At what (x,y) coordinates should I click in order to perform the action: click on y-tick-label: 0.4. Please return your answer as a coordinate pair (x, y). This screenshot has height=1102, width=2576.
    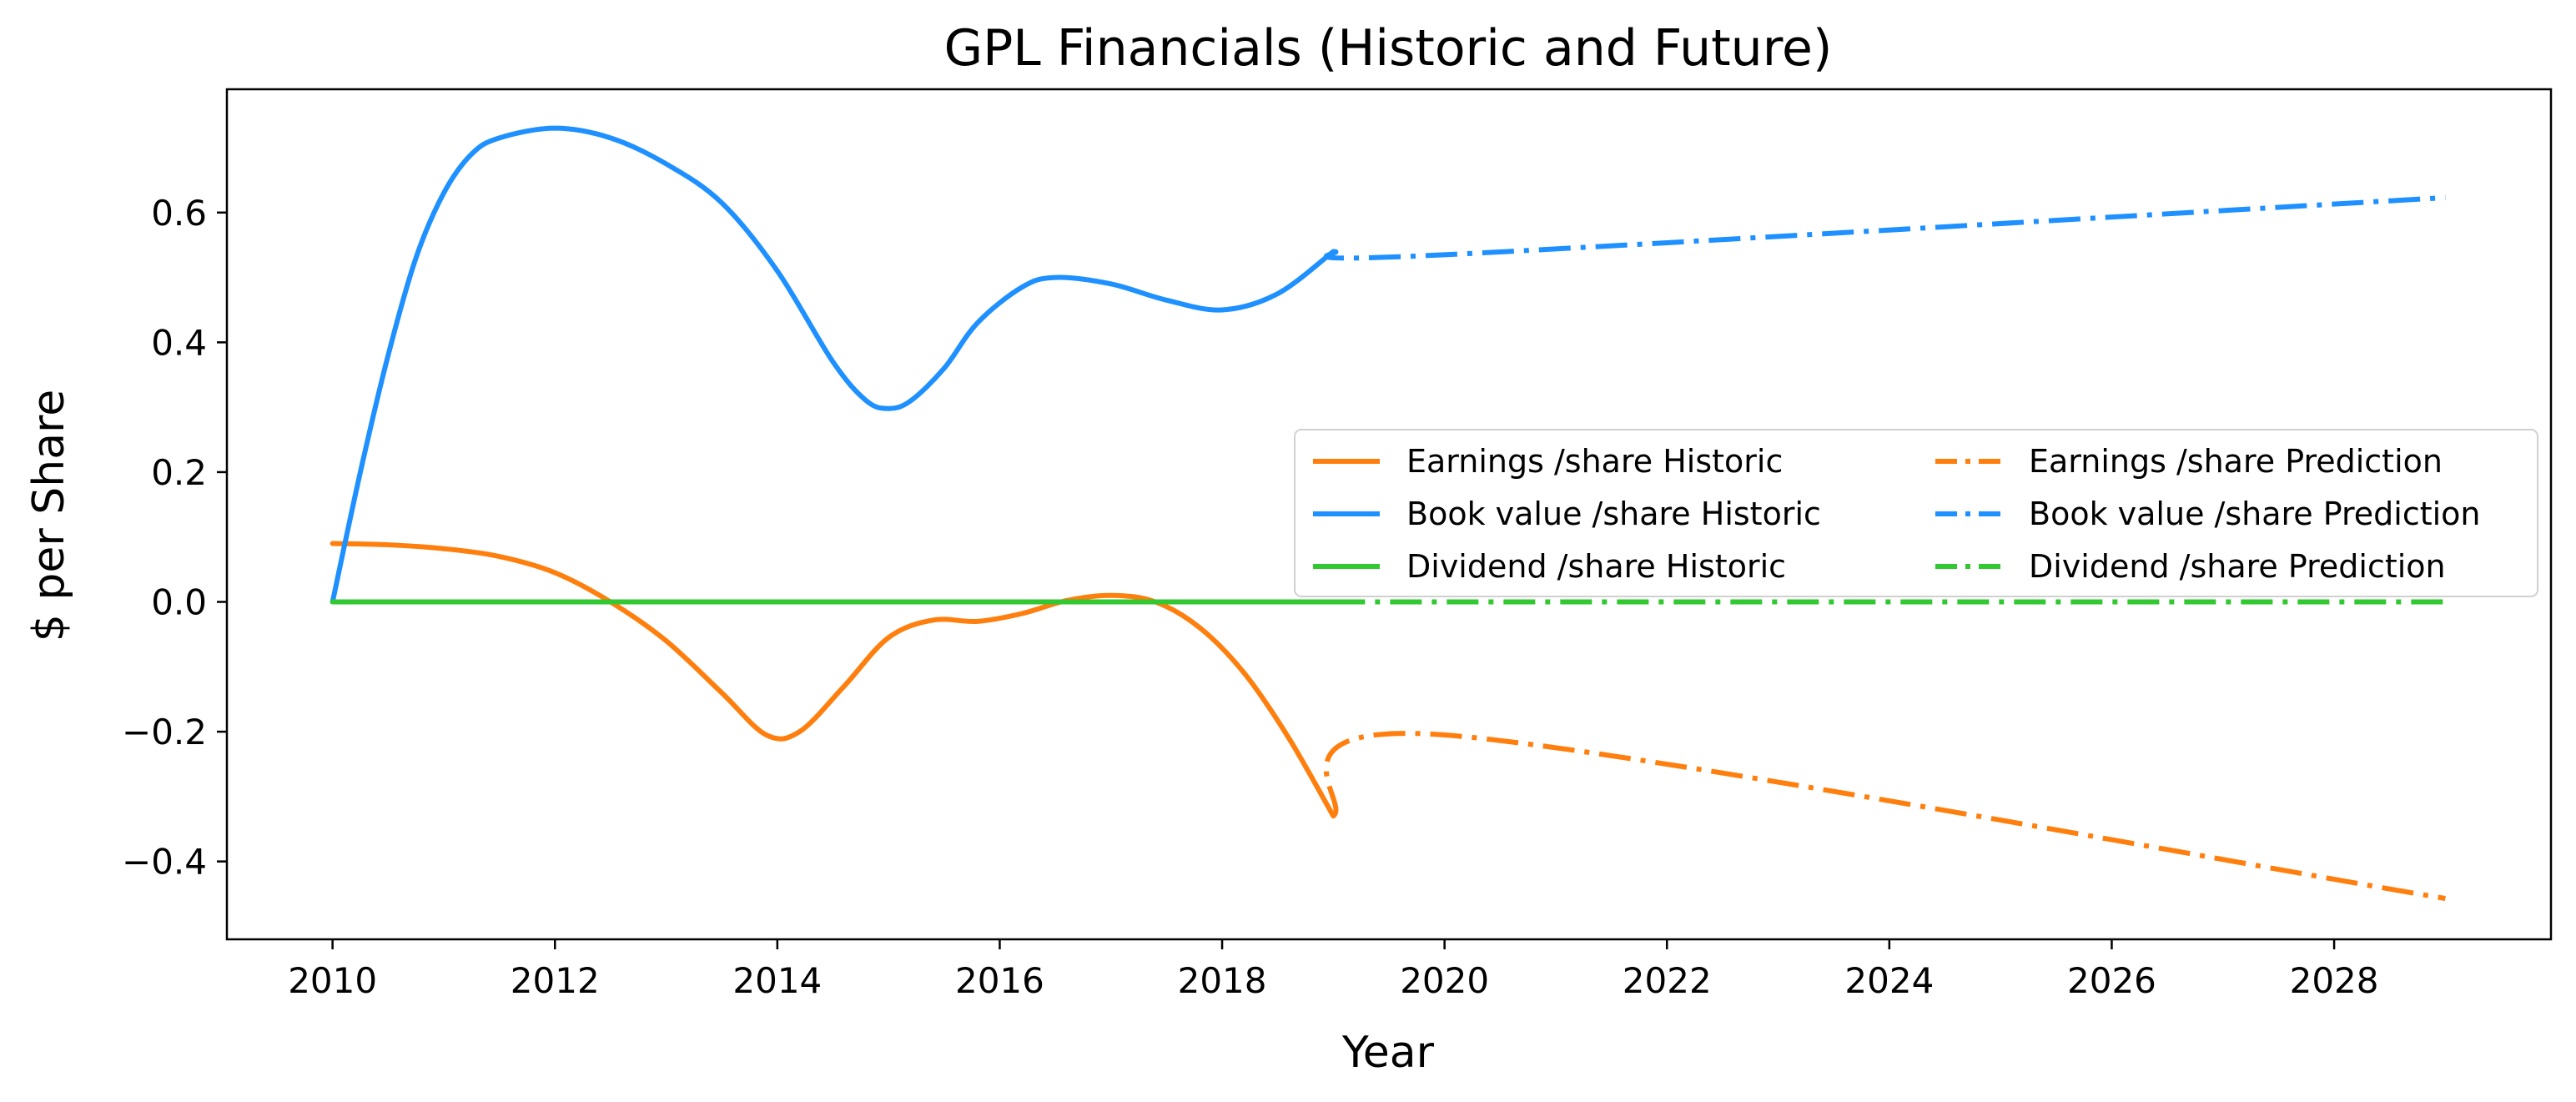
    Looking at the image, I should click on (179, 342).